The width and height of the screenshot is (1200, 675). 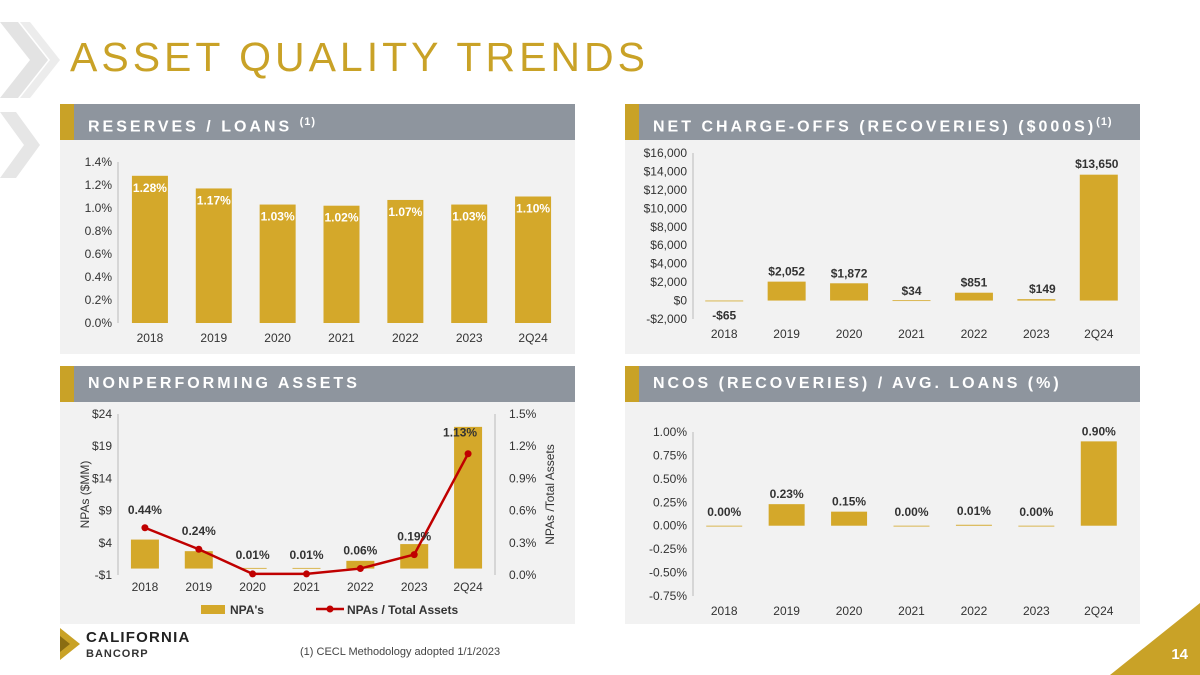 I want to click on y-tick-label: 0.00%, so click(x=670, y=526).